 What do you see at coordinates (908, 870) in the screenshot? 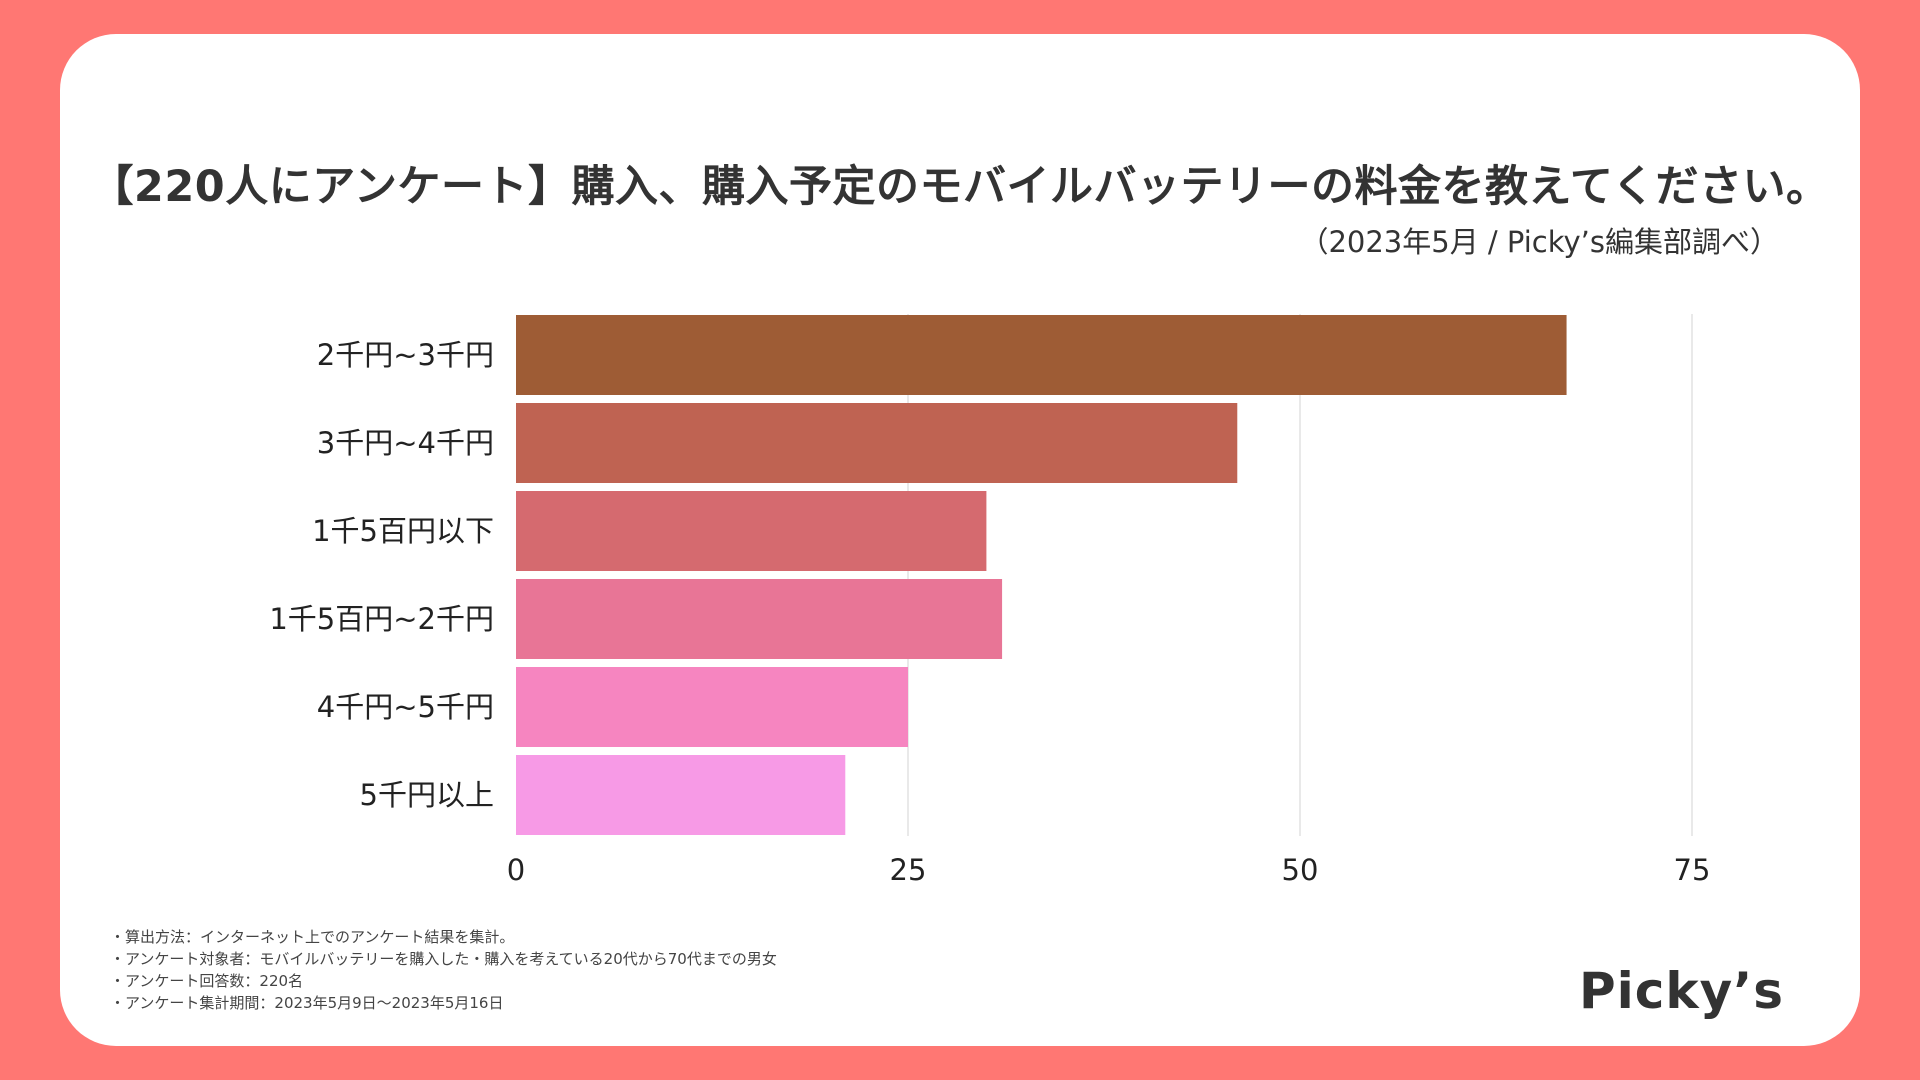
I see `x-tick-label: 25` at bounding box center [908, 870].